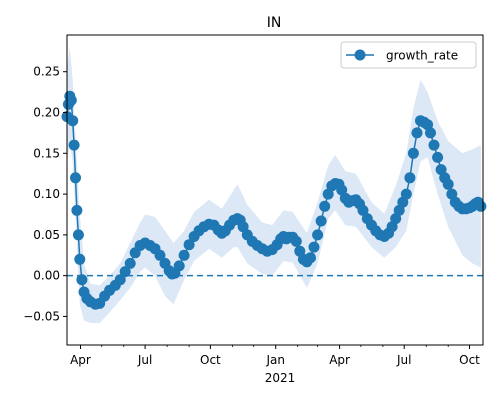 This screenshot has width=500, height=400. What do you see at coordinates (46, 194) in the screenshot?
I see `y-tick-label: 0.10` at bounding box center [46, 194].